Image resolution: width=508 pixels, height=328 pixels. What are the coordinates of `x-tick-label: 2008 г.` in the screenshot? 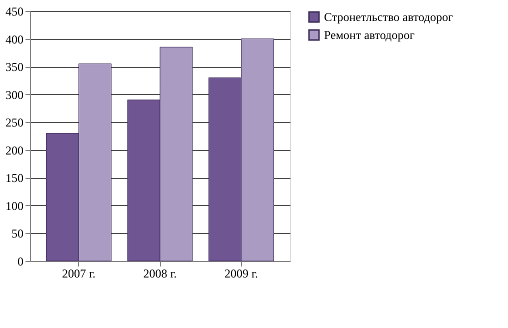 It's located at (160, 273).